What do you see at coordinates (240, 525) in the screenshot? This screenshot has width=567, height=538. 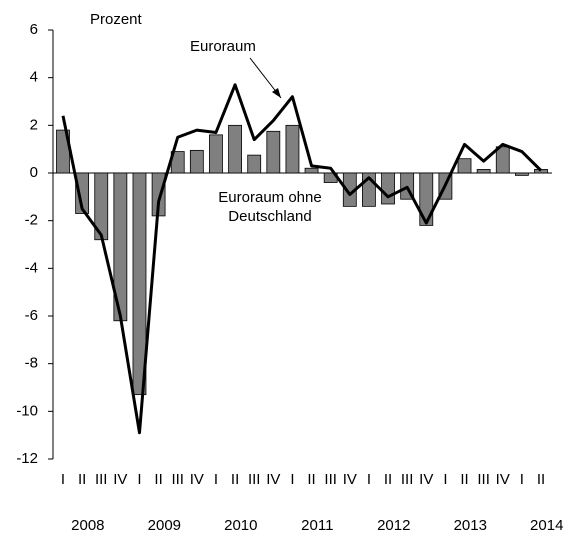 I see `year-label: 2010` at bounding box center [240, 525].